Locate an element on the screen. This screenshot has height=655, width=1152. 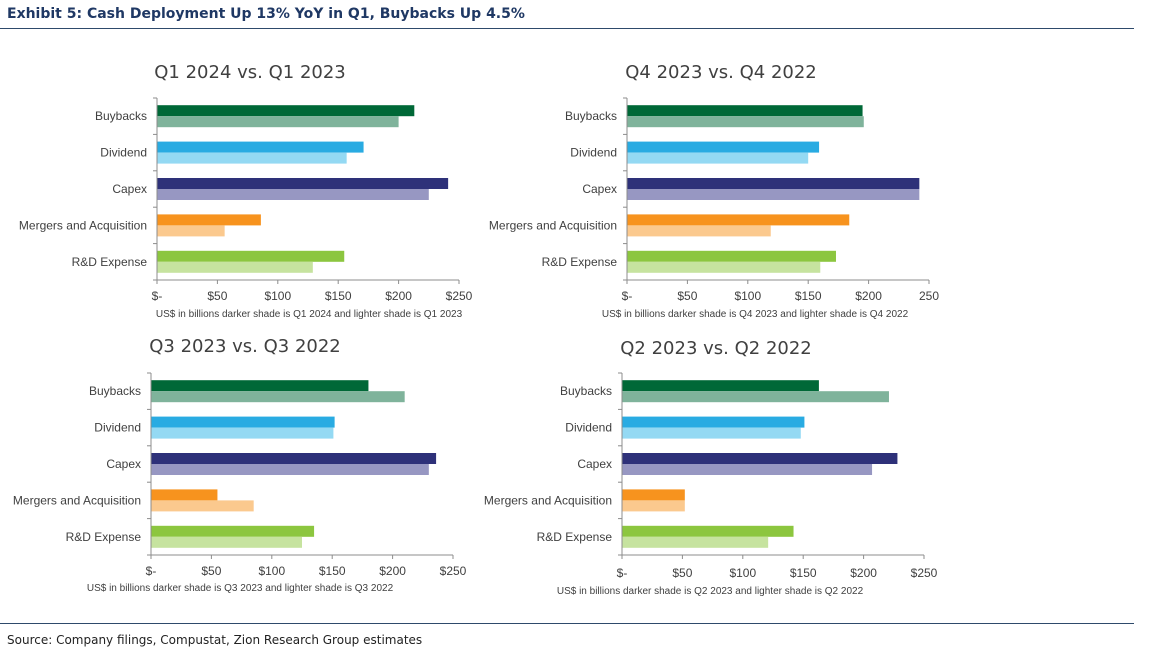
x-tick-label: 250 is located at coordinates (929, 296).